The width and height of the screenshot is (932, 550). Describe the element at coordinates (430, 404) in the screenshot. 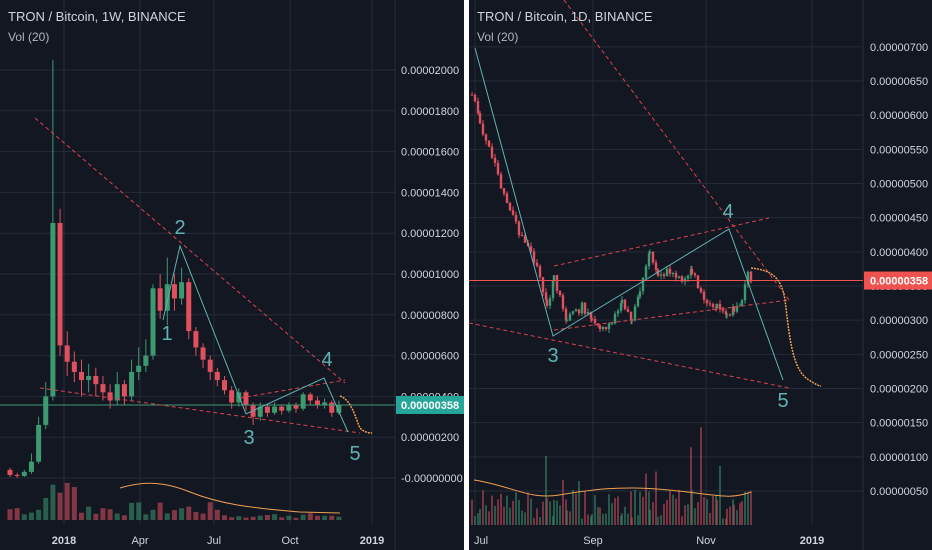

I see `current-price-tag` at that location.